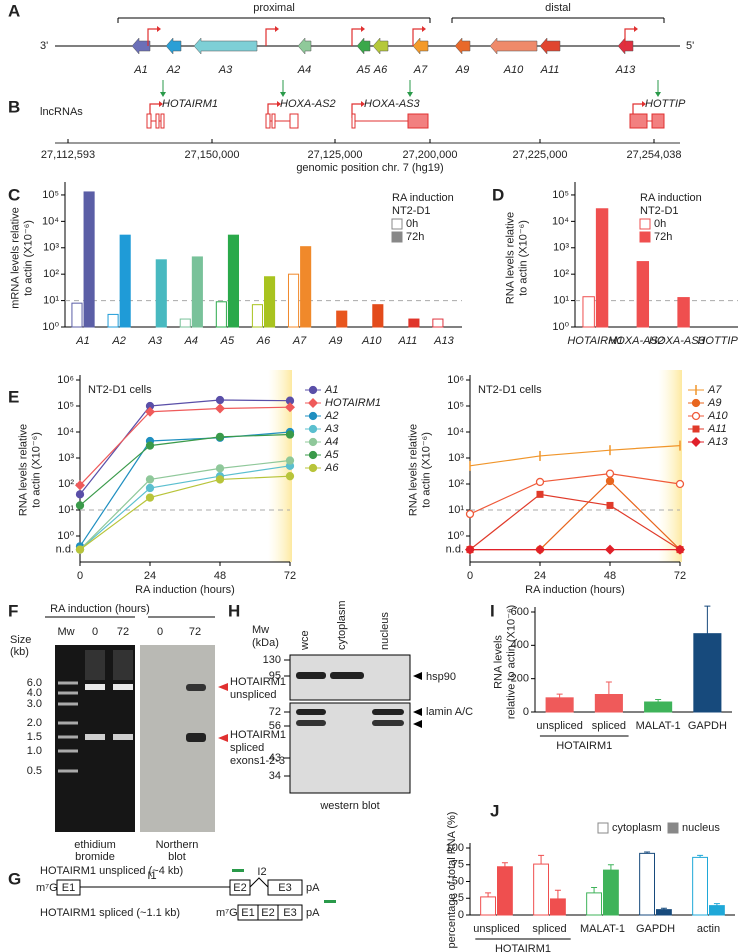 This screenshot has width=742, height=952. Describe the element at coordinates (369, 168) in the screenshot. I see `genomic-axis-title: genomic position chr. 7 (hg19)` at that location.